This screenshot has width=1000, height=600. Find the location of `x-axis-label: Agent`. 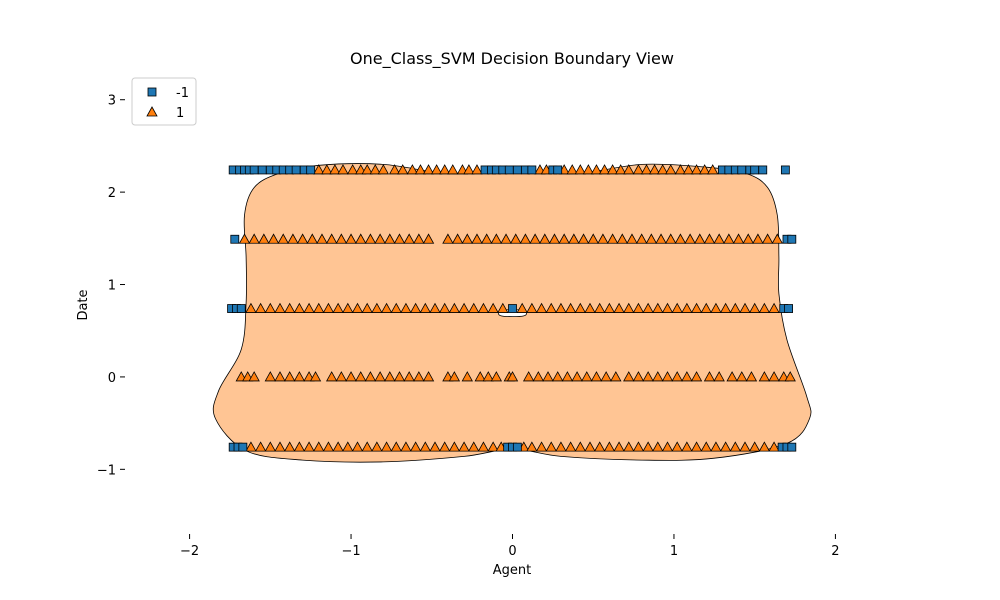

x-axis-label: Agent is located at coordinates (512, 570).